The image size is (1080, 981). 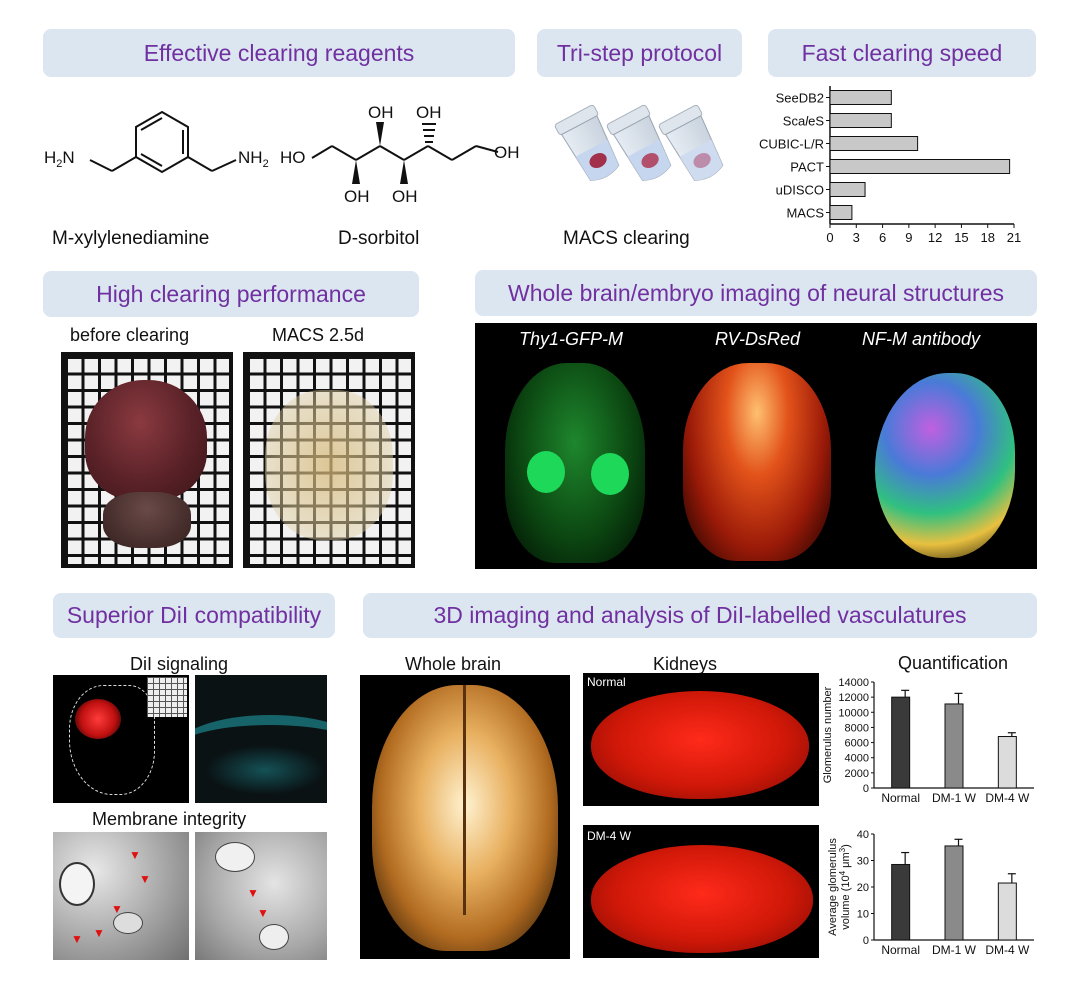 I want to click on brain-cleared, so click(x=329, y=465).